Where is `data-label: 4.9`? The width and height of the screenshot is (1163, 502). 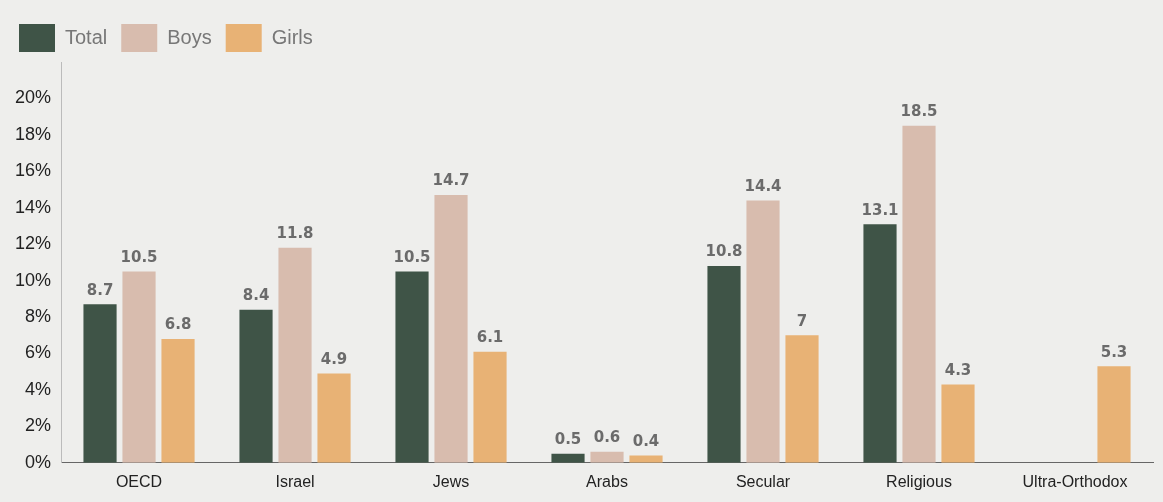 data-label: 4.9 is located at coordinates (334, 358).